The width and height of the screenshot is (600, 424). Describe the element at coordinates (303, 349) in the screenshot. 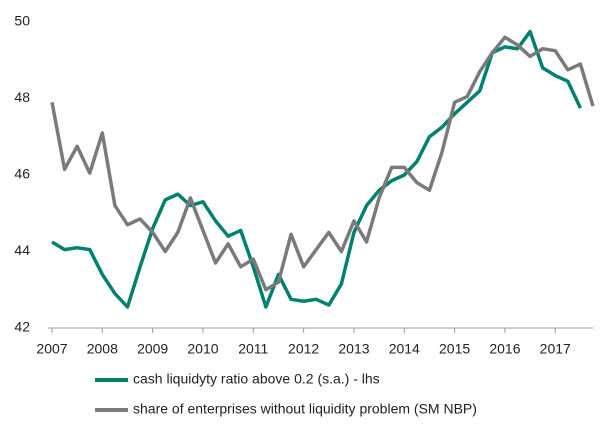

I see `x-tick-label: 2012` at that location.